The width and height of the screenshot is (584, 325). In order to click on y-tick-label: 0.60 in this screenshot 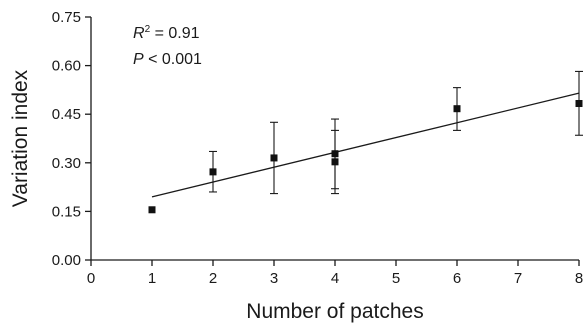, I will do `click(66, 66)`.